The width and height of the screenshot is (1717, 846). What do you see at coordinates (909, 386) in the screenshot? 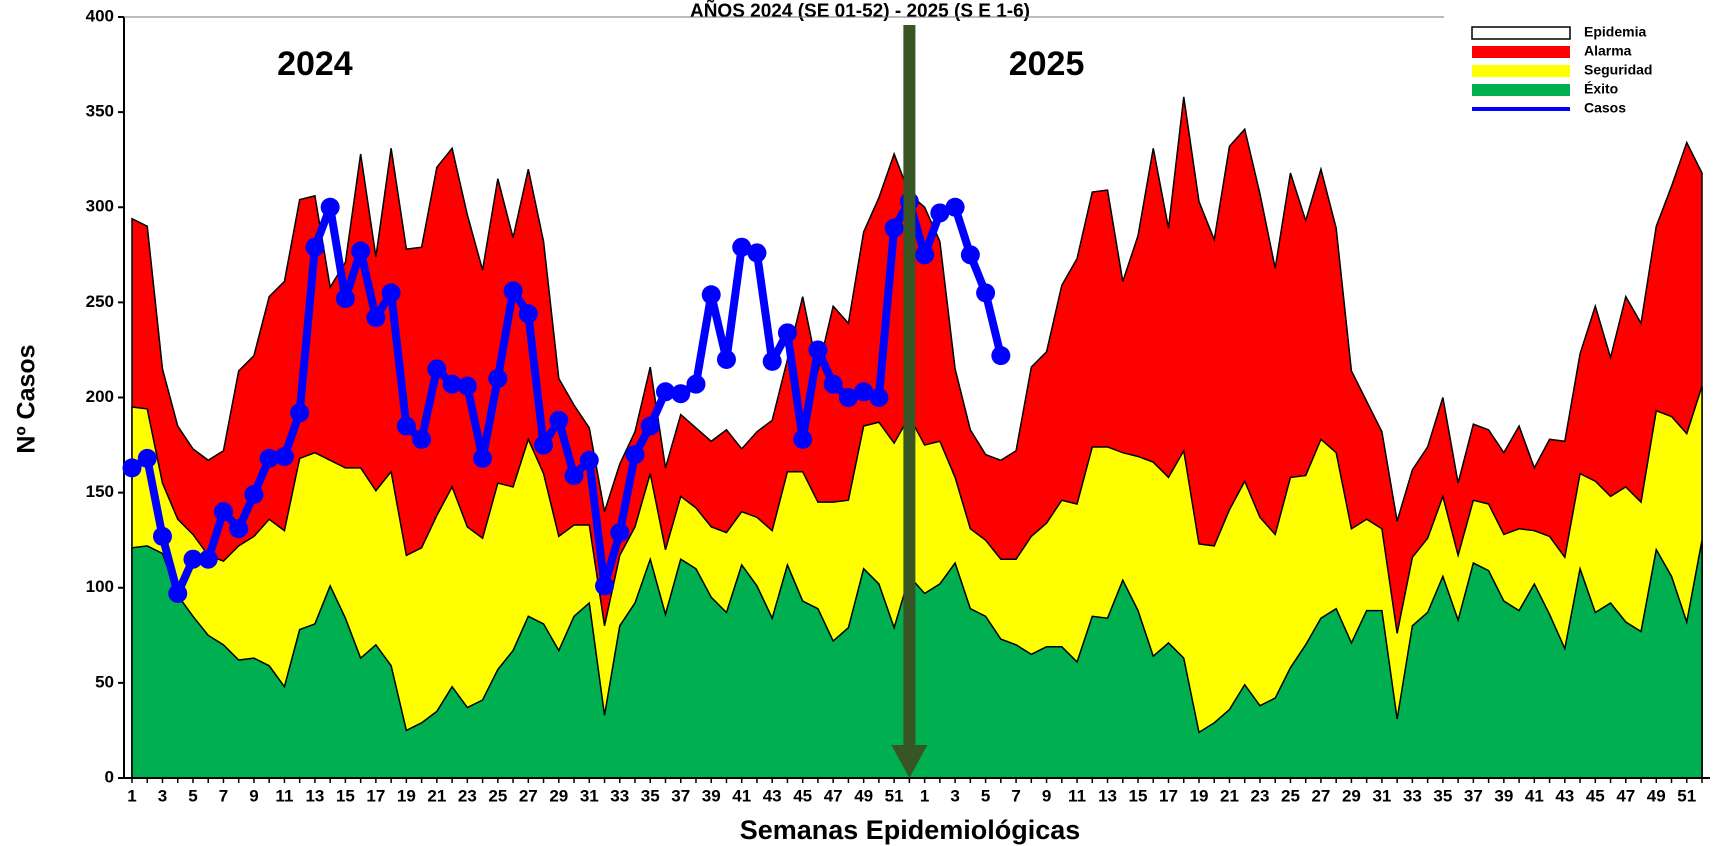
I see `divider-arrow` at bounding box center [909, 386].